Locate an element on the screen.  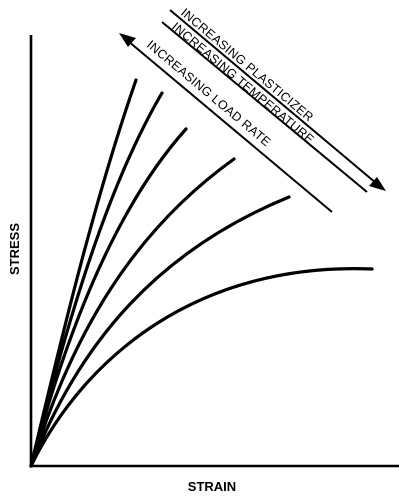
load-rate-arrowhead is located at coordinates (127, 40).